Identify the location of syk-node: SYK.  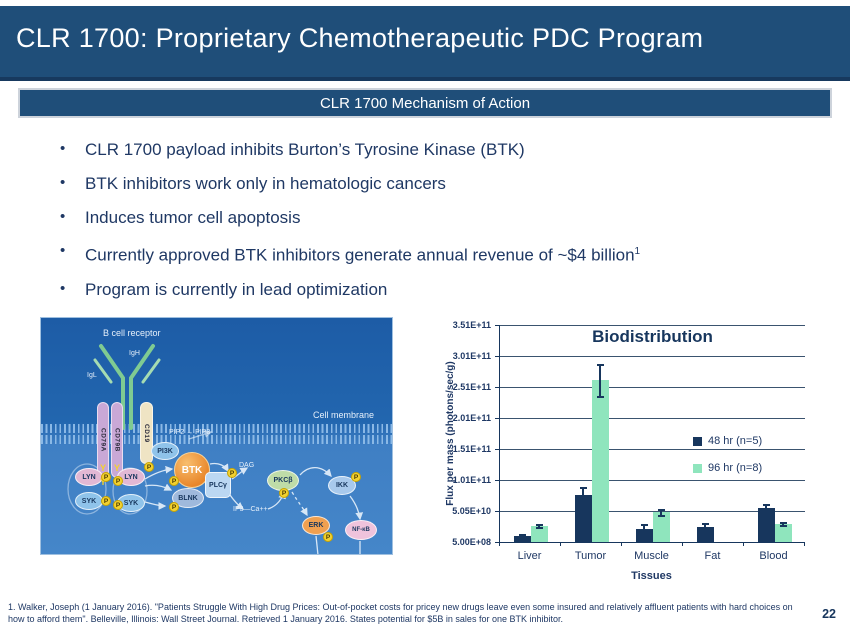
(89, 501).